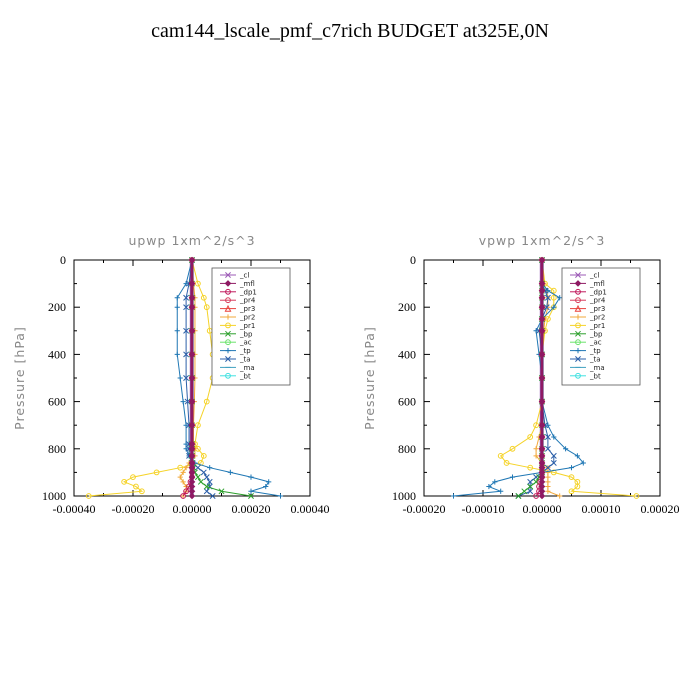  Describe the element at coordinates (601, 509) in the screenshot. I see `x-tick-label: 0.00010` at that location.